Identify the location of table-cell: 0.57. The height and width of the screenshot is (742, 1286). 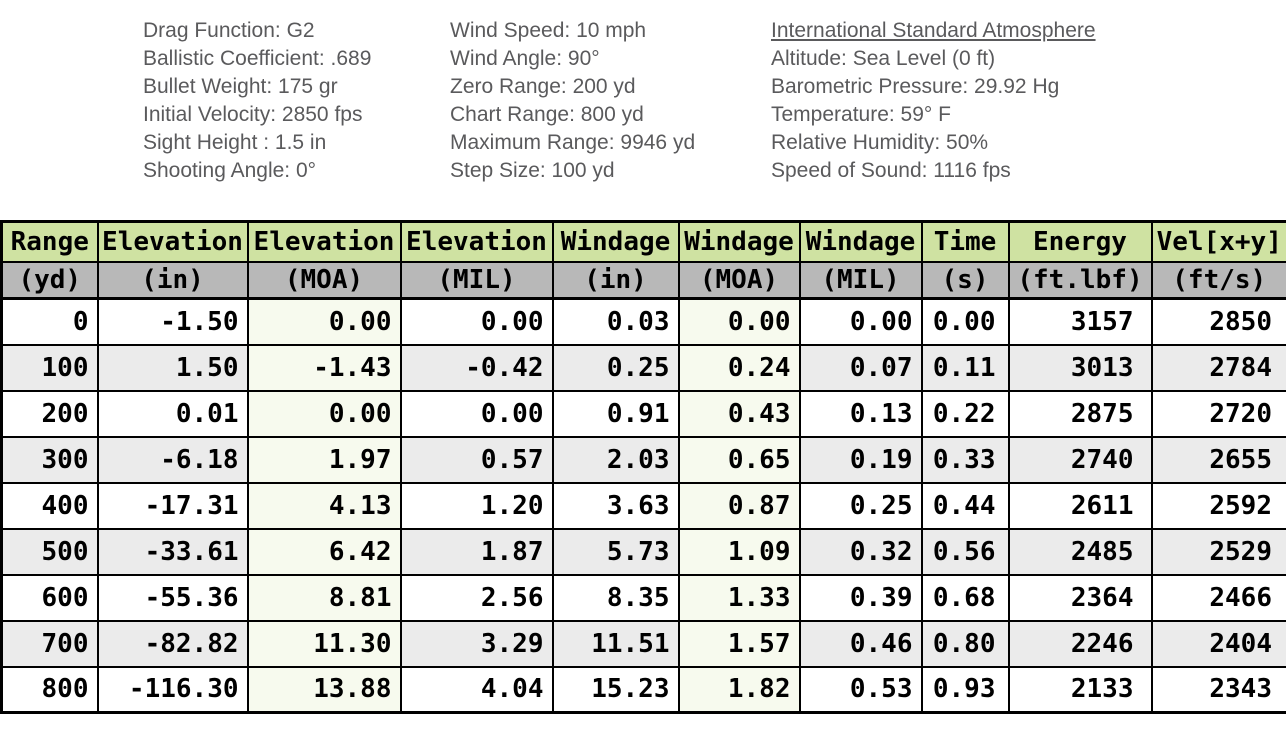
(476, 459).